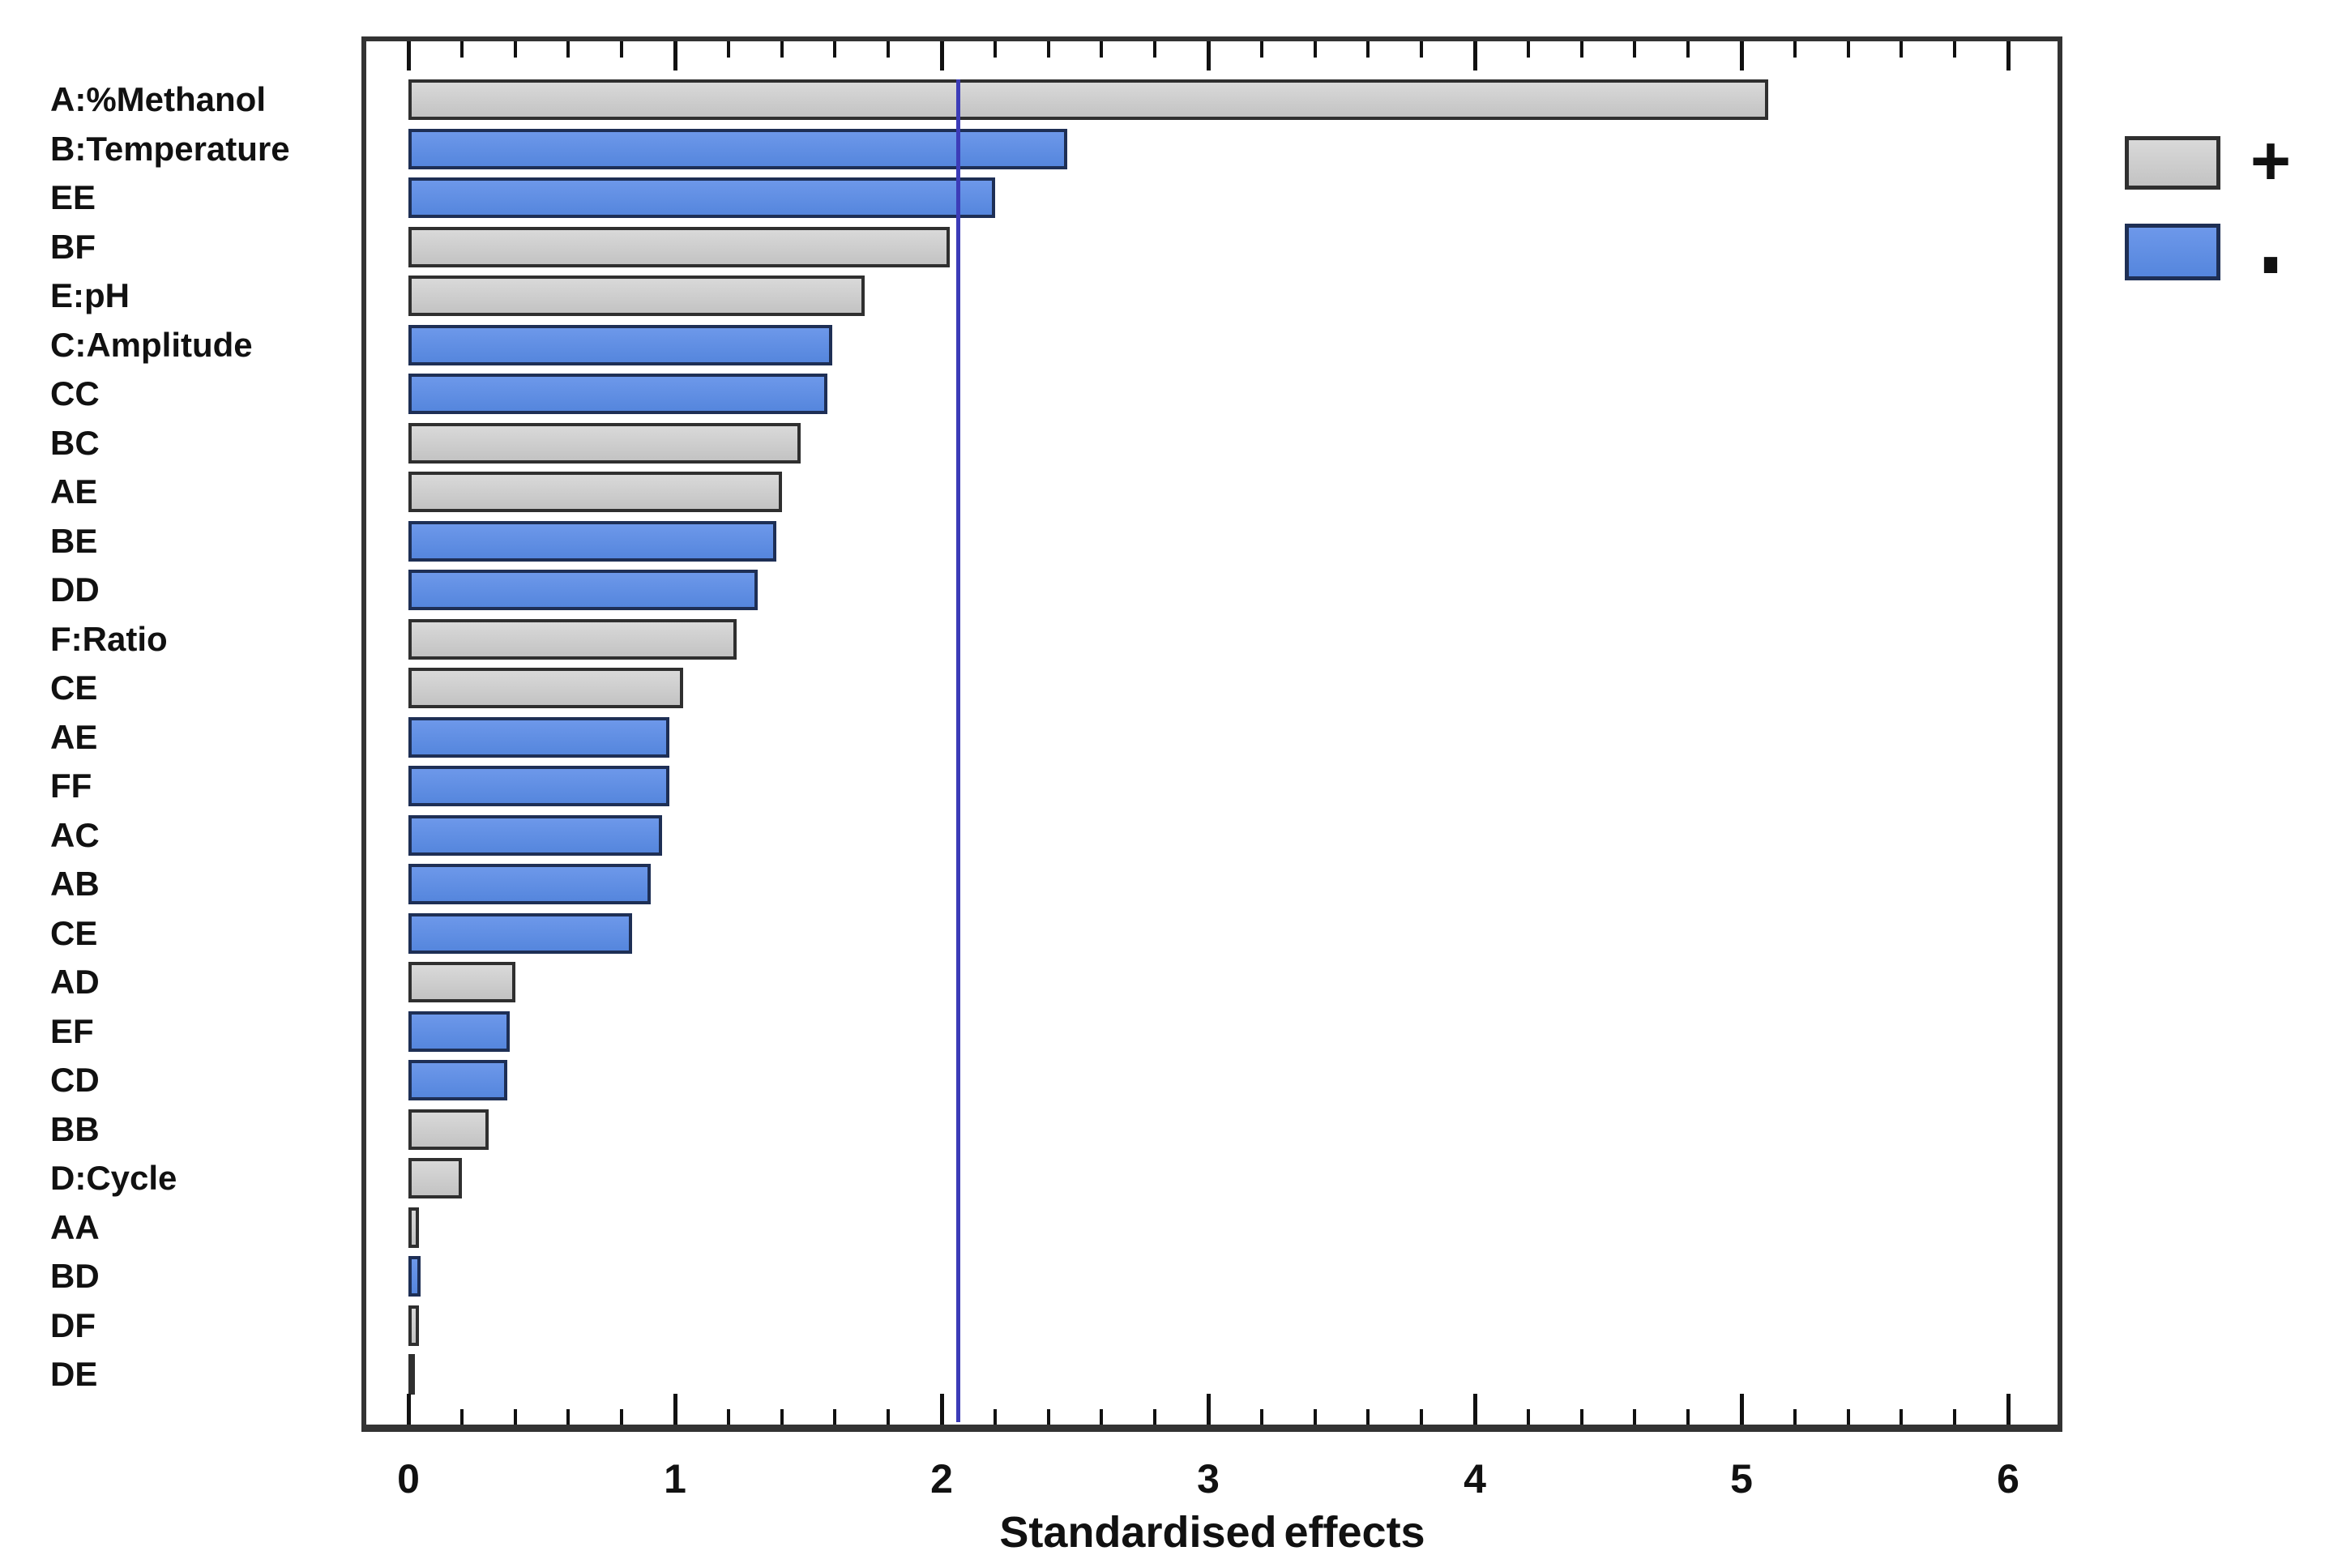 The height and width of the screenshot is (1568, 2329). Describe the element at coordinates (538, 786) in the screenshot. I see `bar-ff` at that location.